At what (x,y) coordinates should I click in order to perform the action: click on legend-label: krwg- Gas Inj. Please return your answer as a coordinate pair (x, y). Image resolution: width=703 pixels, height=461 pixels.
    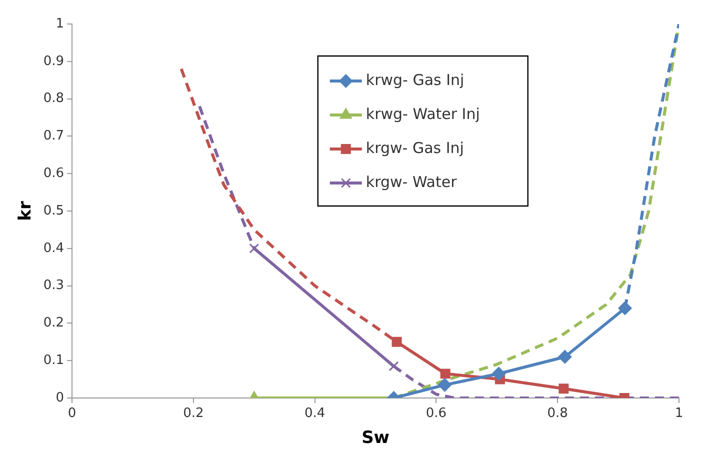
    Looking at the image, I should click on (415, 79).